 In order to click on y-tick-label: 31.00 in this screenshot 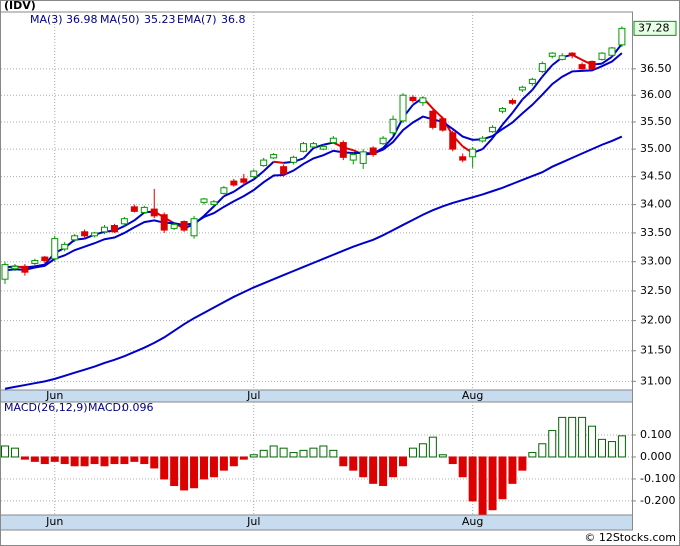, I will do `click(656, 380)`.